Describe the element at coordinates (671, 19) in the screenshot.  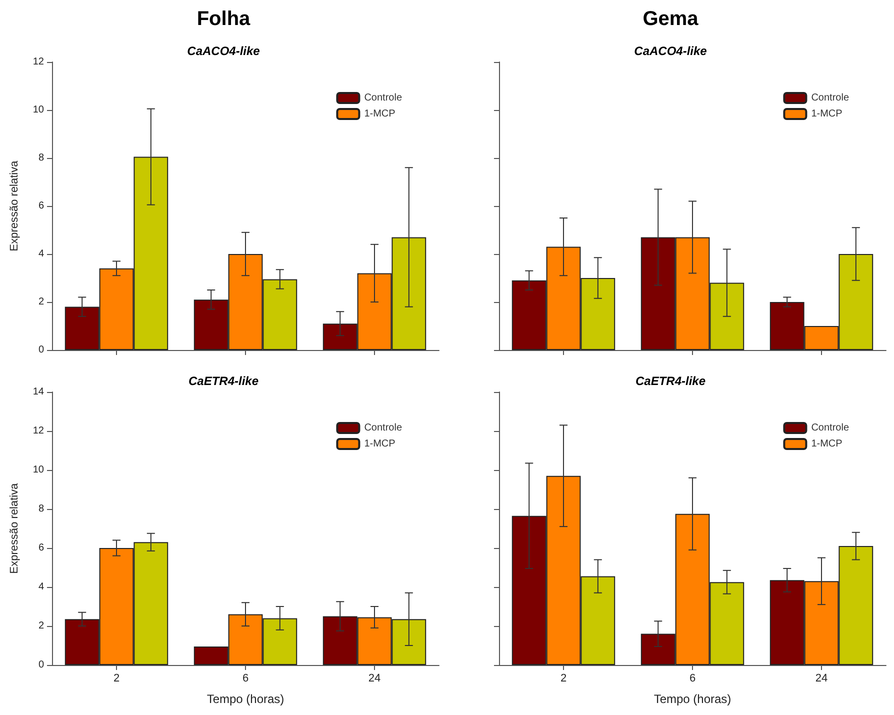
I see `chart-title: Gema` at that location.